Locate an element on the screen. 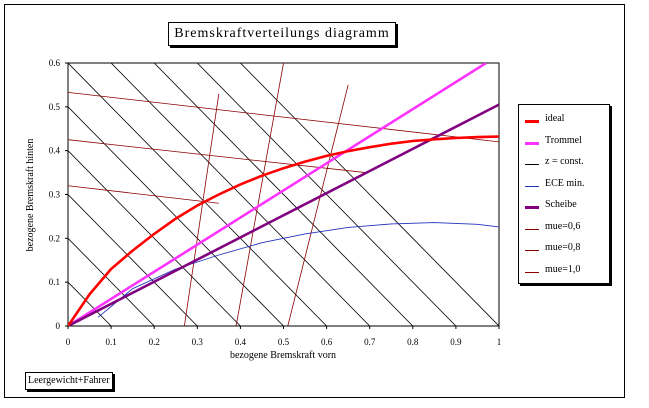  legend-label: z = const. is located at coordinates (564, 161).